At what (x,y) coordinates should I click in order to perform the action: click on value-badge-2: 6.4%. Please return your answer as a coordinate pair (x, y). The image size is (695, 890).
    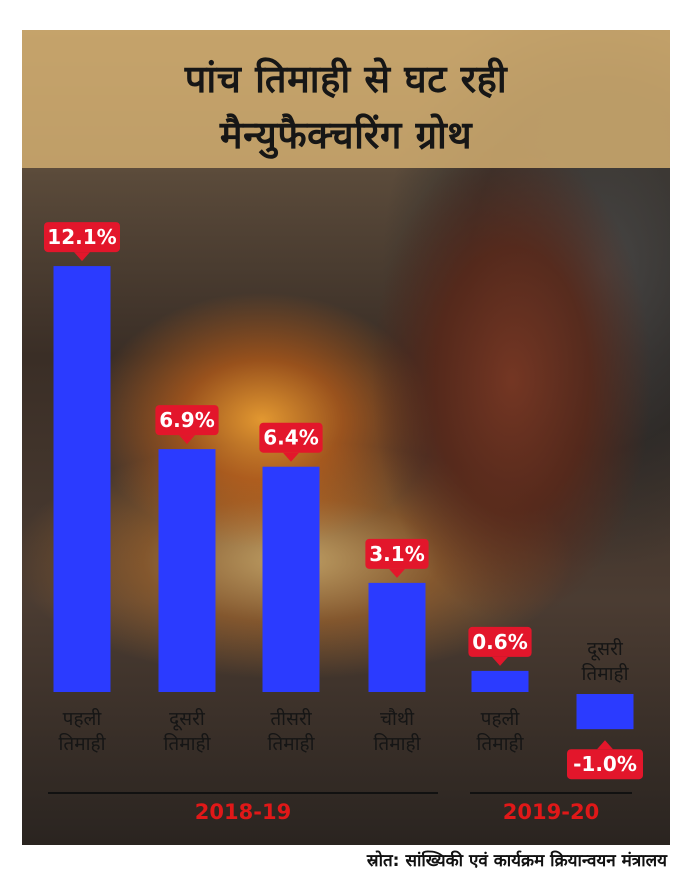
    Looking at the image, I should click on (291, 442).